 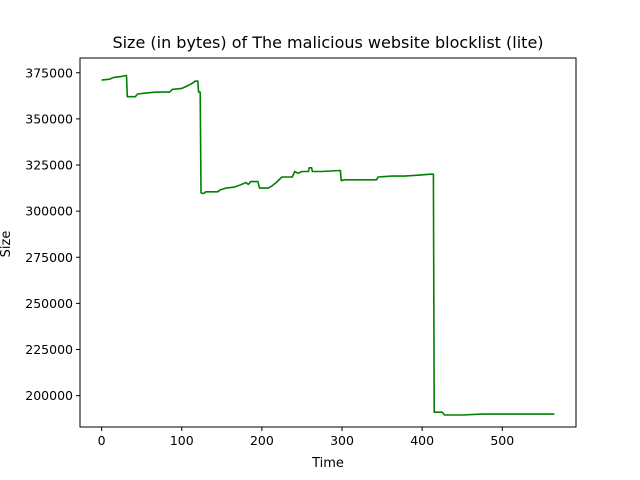 I want to click on x-tick-label: 200, so click(x=262, y=440).